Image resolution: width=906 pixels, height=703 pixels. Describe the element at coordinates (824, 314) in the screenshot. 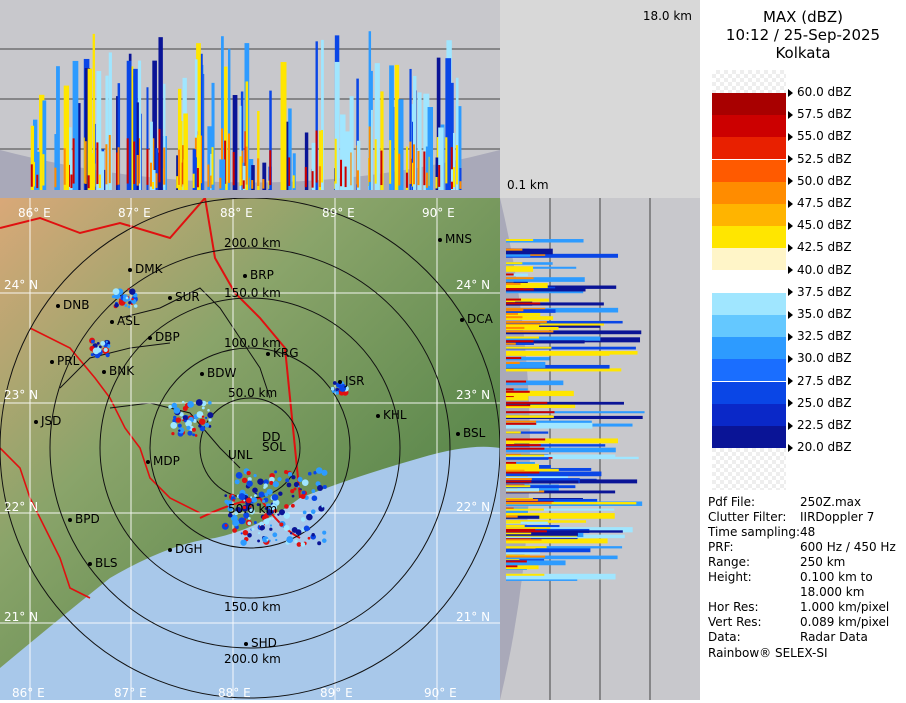

I see `legend-label-text: 35.0 dBZ` at that location.